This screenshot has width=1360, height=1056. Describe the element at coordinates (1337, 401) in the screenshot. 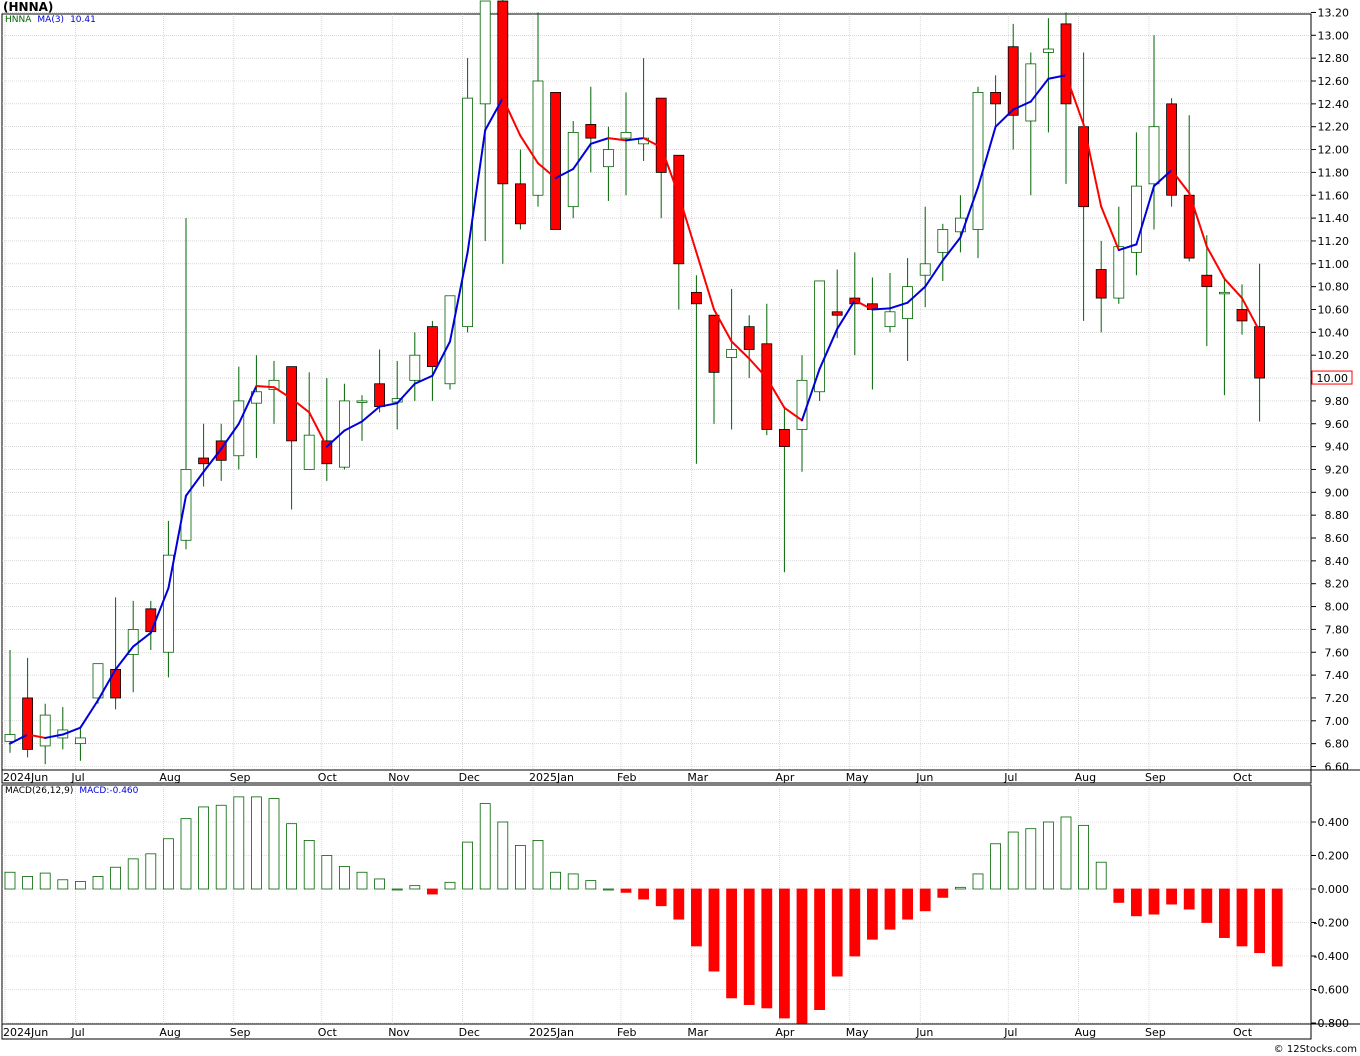

I see `price-tick-label: 9.80` at that location.